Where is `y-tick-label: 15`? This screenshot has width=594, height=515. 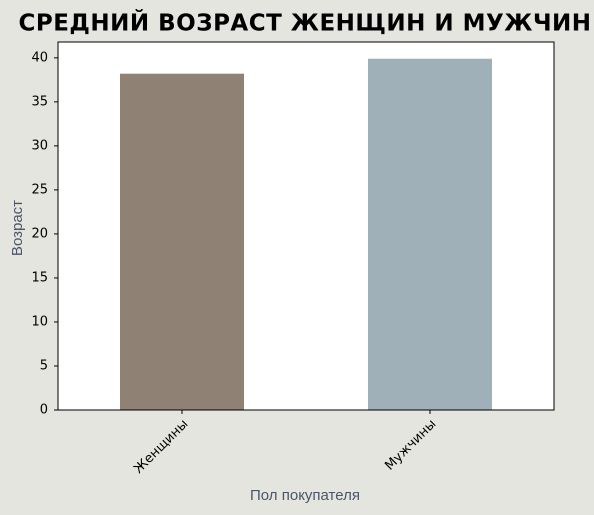 y-tick-label: 15 is located at coordinates (39, 277).